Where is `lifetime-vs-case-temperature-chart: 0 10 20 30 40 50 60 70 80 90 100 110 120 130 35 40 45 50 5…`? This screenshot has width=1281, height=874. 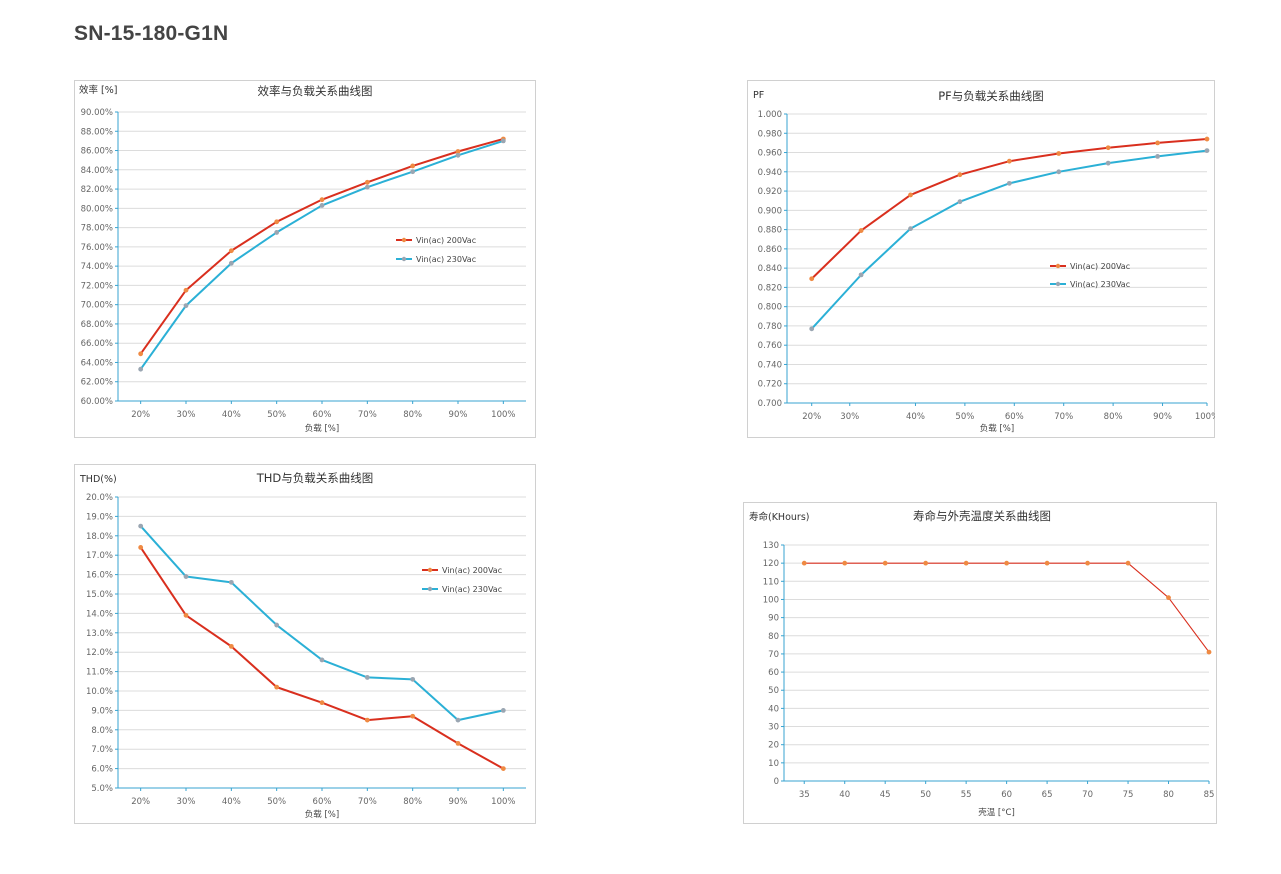 lifetime-vs-case-temperature-chart: 0 10 20 30 40 50 60 70 80 90 100 110 120 130 35 40 45 50 5… is located at coordinates (980, 663).